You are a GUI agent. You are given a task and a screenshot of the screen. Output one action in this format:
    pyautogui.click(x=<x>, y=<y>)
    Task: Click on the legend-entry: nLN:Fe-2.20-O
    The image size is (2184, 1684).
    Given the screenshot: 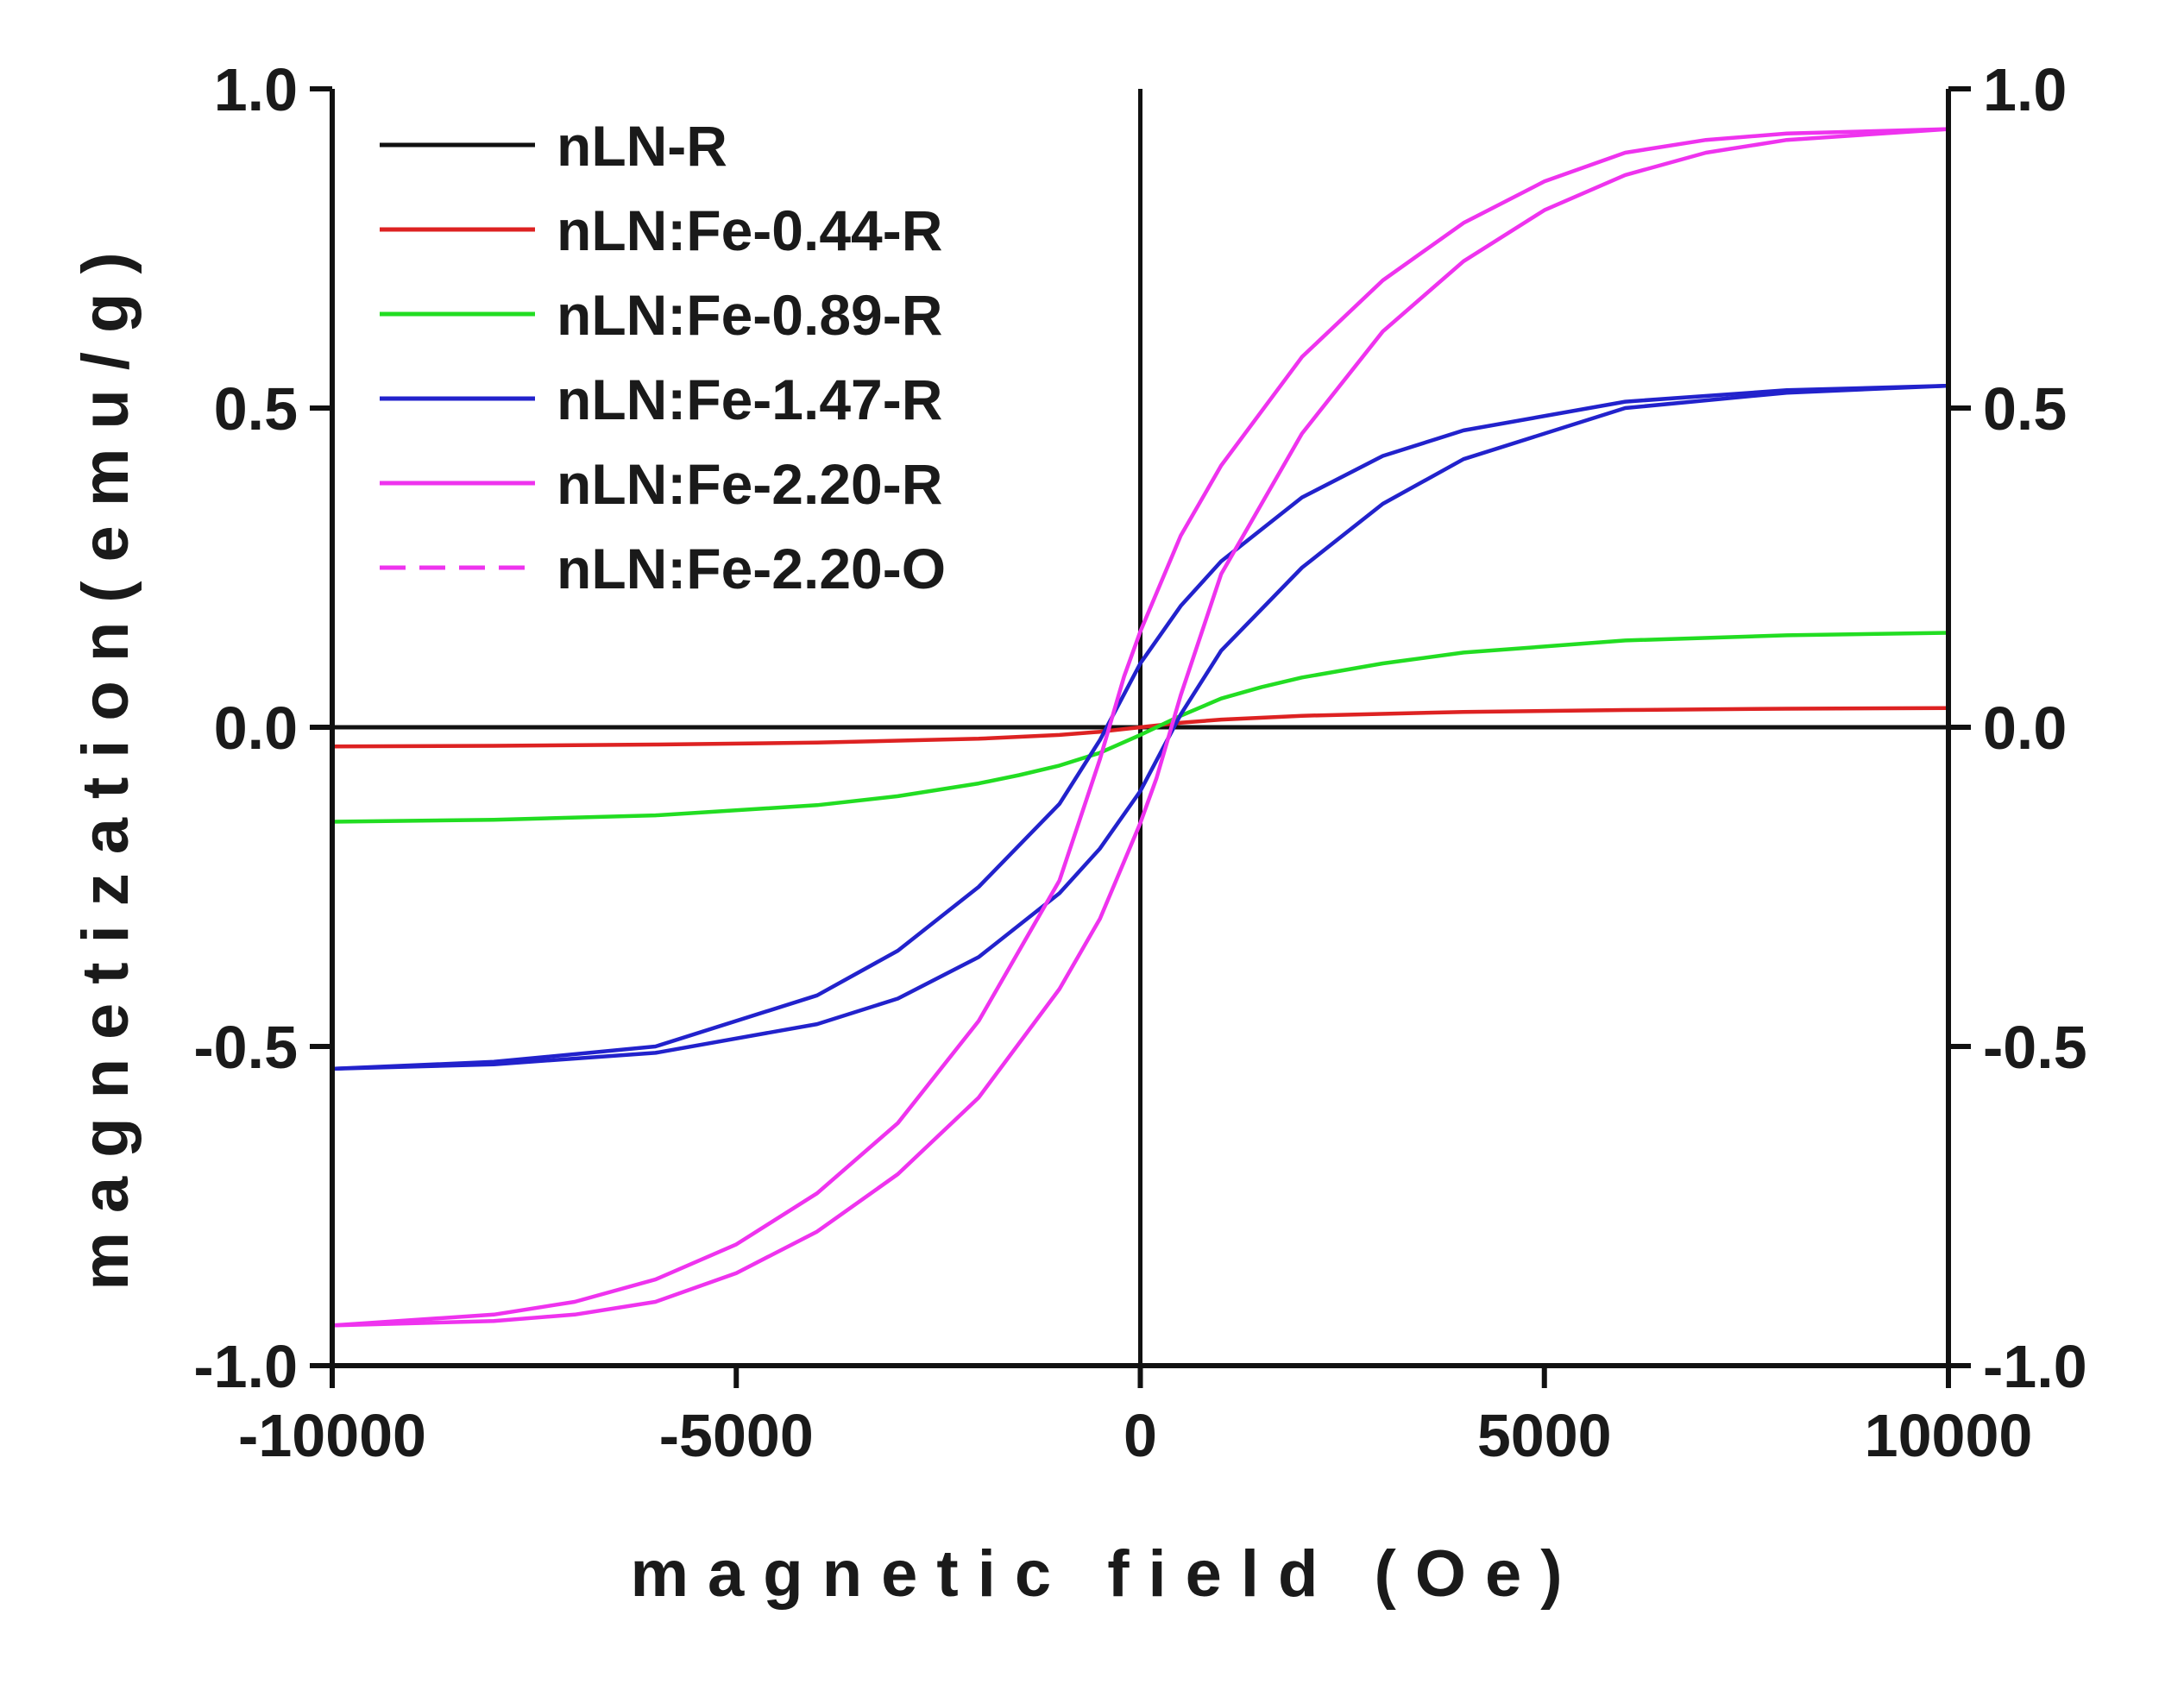 What is the action you would take?
    pyautogui.click(x=663, y=569)
    